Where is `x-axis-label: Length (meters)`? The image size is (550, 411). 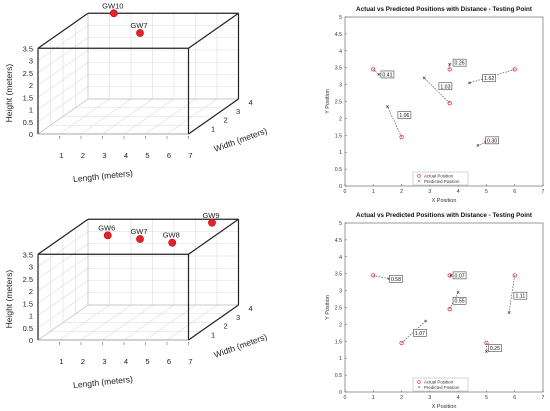 x-axis-label: Length (meters) is located at coordinates (103, 382).